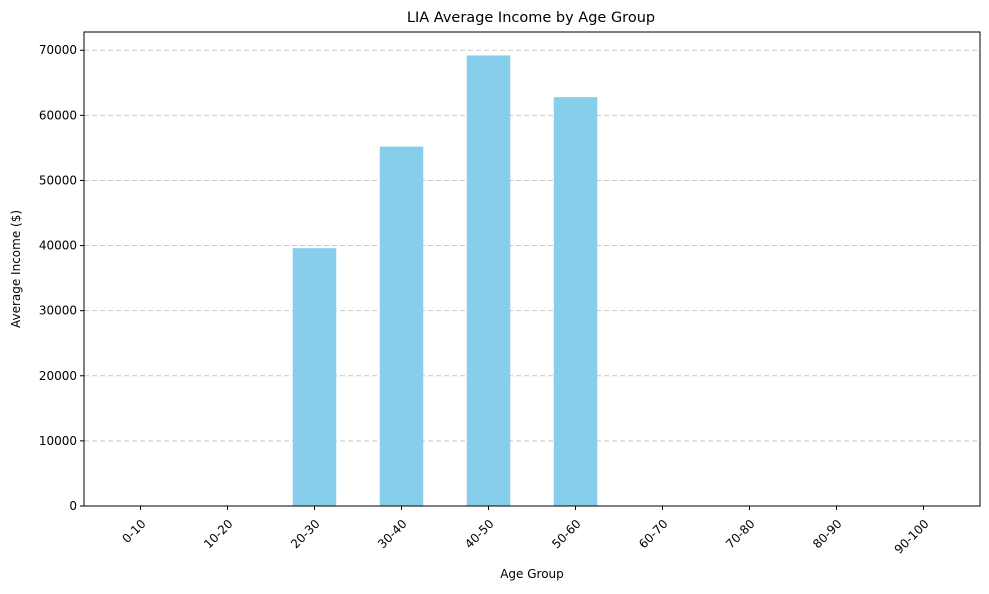 This screenshot has width=989, height=594. Describe the element at coordinates (566, 534) in the screenshot. I see `x-tick-label: 50-60` at that location.